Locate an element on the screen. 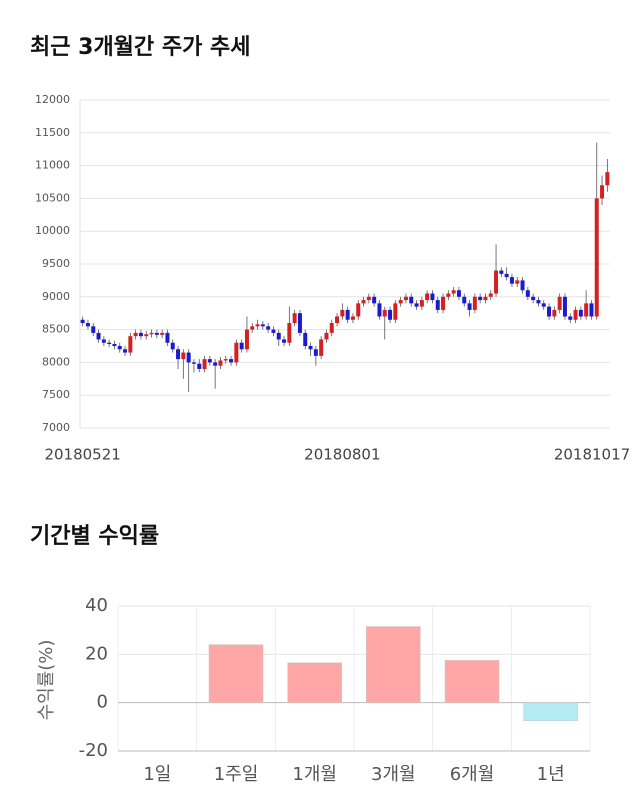 This screenshot has width=640, height=810. x-tick-label: 1년 is located at coordinates (551, 774).